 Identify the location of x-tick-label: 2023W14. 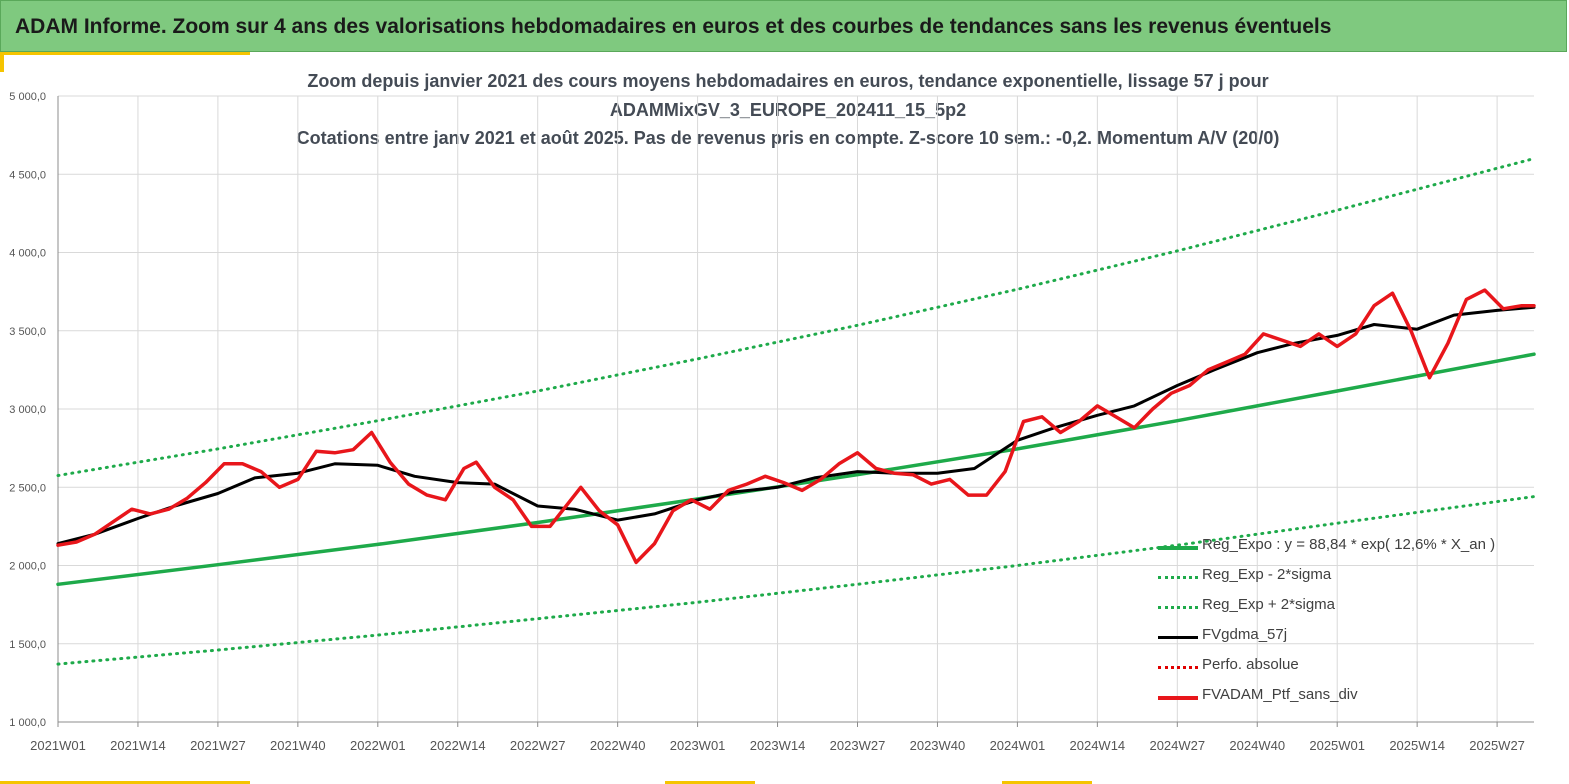
(778, 745).